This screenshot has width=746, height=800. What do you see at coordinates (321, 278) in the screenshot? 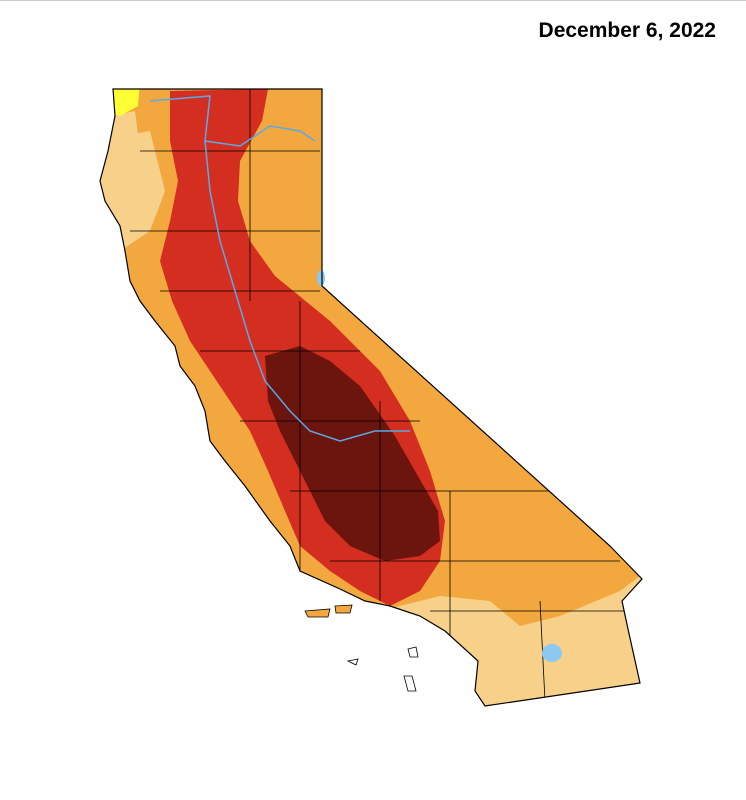
I see `lake-tahoe` at bounding box center [321, 278].